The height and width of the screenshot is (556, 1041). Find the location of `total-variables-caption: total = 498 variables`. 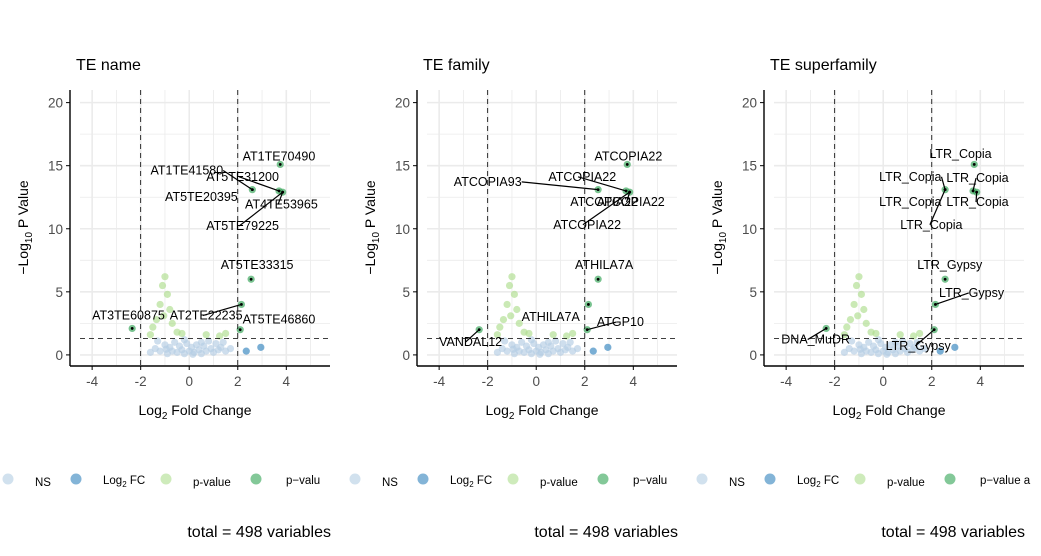

total-variables-caption: total = 498 variables is located at coordinates (259, 532).